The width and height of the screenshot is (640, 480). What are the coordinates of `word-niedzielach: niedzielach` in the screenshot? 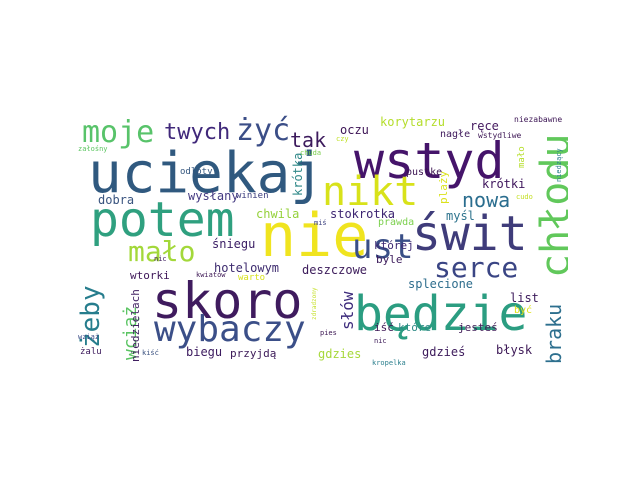 It's located at (135, 325).